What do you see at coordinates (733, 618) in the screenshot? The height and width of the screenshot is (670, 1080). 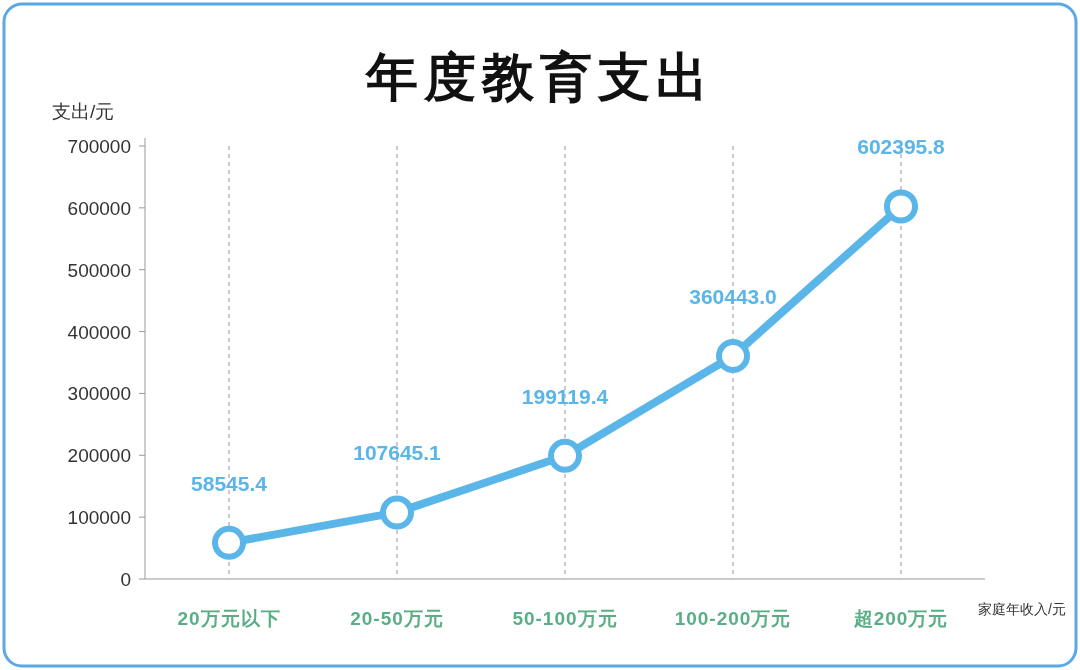 I see `x-tick-label: 100-200万元` at bounding box center [733, 618].